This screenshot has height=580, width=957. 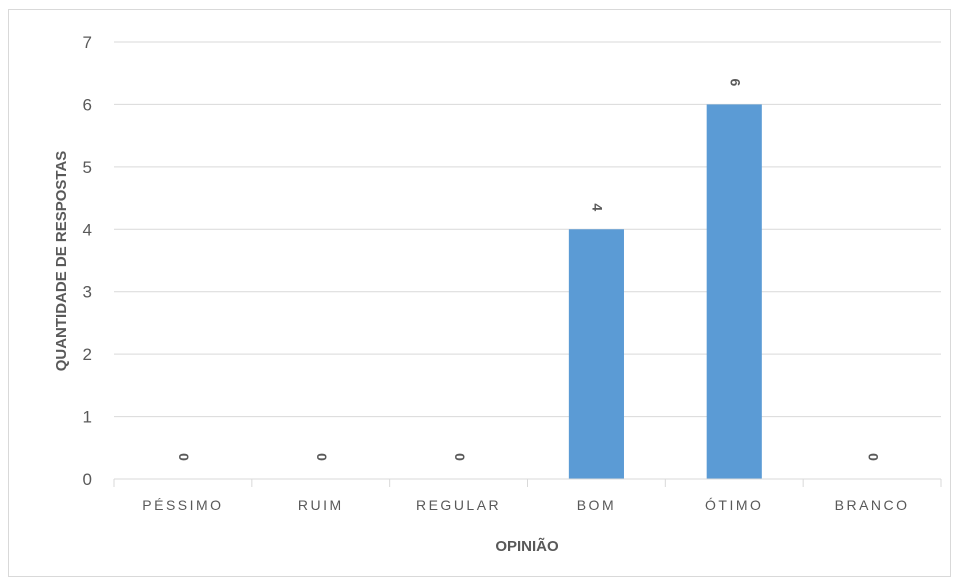 What do you see at coordinates (182, 505) in the screenshot?
I see `x-tick-label-péssimo: PÉSSIMO` at bounding box center [182, 505].